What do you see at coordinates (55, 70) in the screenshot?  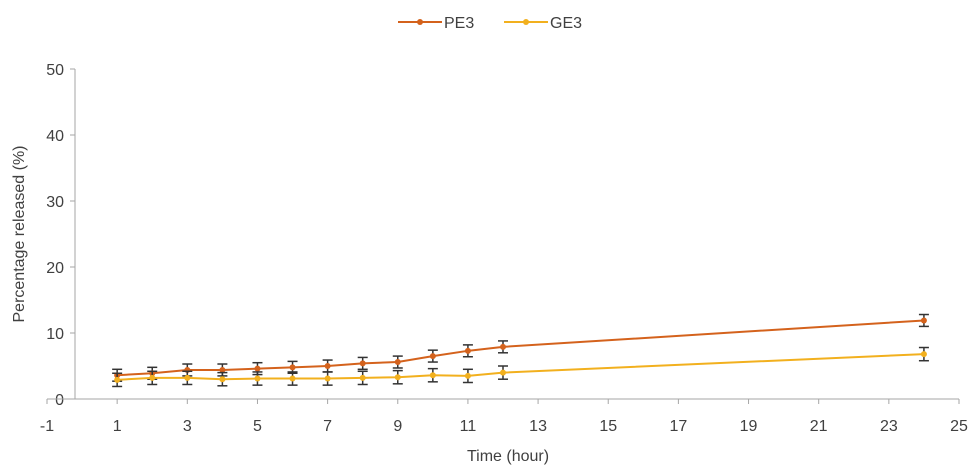 I see `y-tick-label: 50` at bounding box center [55, 70].